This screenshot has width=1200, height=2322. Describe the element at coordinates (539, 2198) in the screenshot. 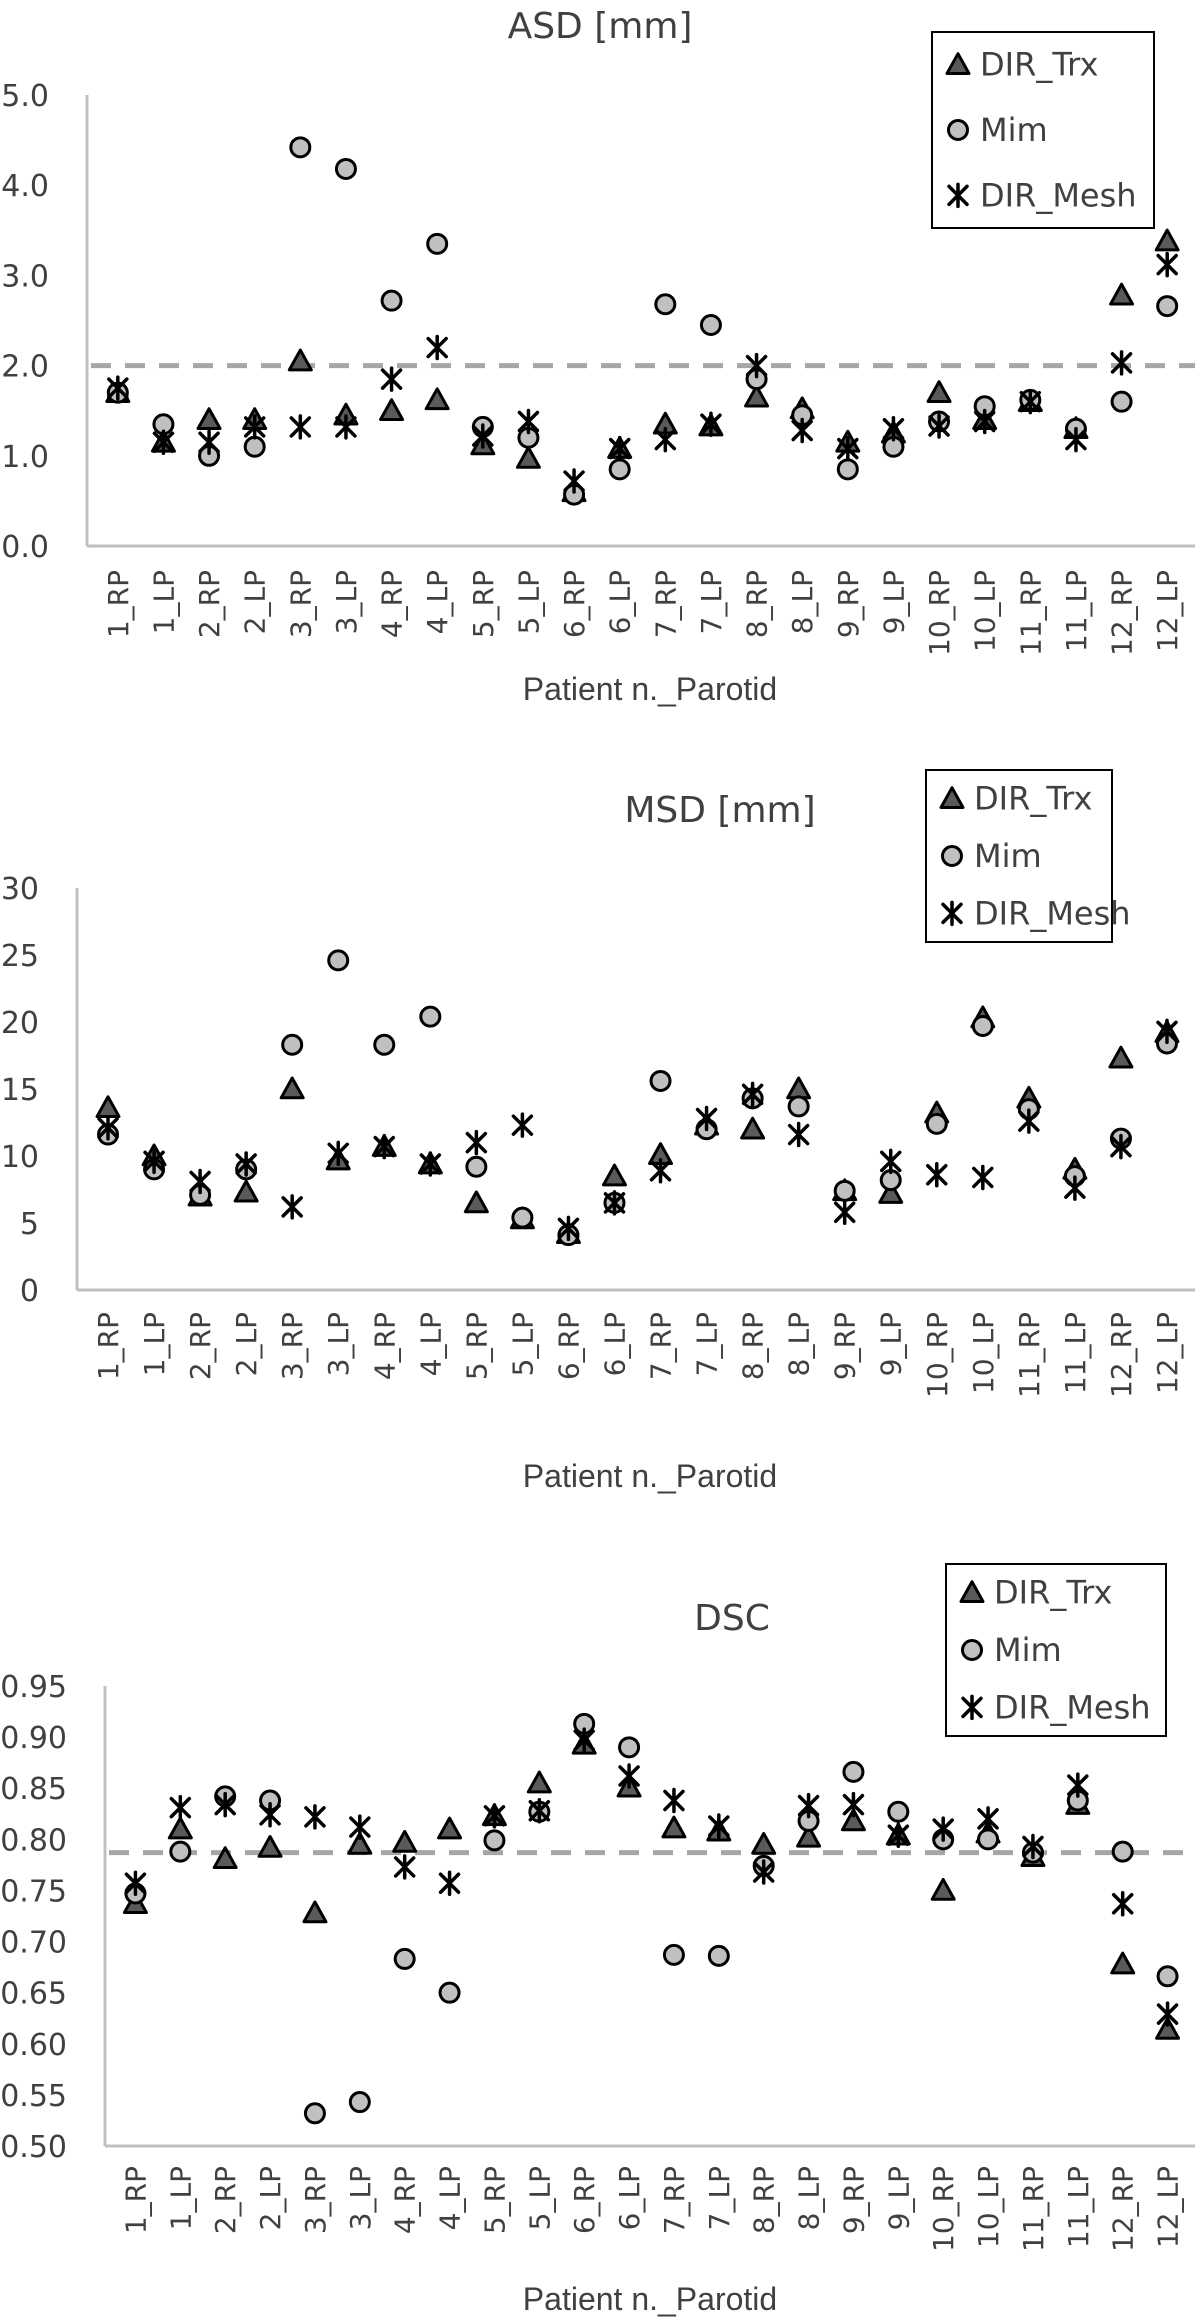

I see `x-category-label: 5_LP` at that location.